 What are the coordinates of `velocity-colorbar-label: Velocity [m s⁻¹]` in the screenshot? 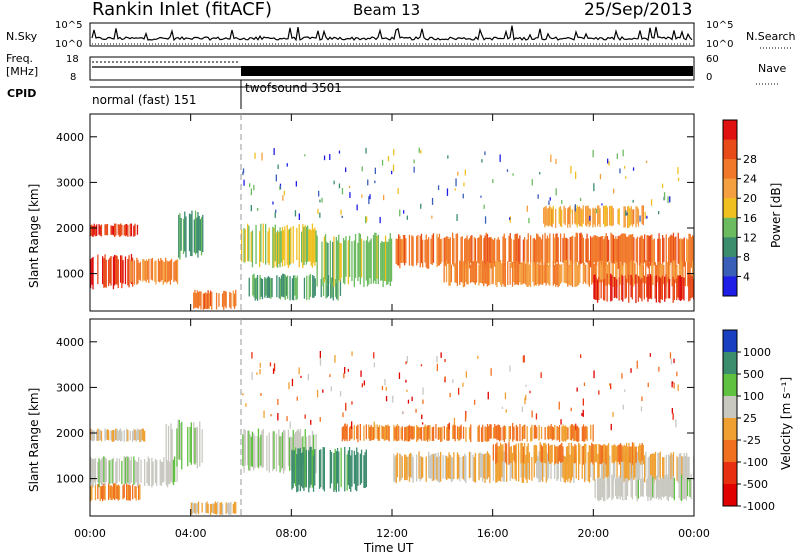 It's located at (786, 423).